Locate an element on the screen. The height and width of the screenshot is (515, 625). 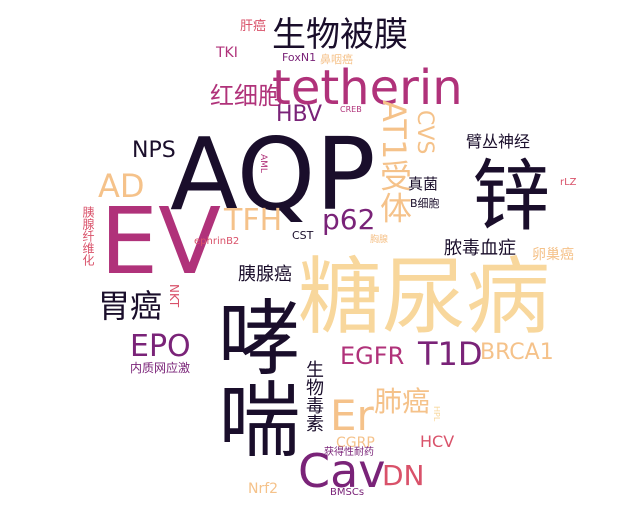
word-aqp: AQP is located at coordinates (273, 174).